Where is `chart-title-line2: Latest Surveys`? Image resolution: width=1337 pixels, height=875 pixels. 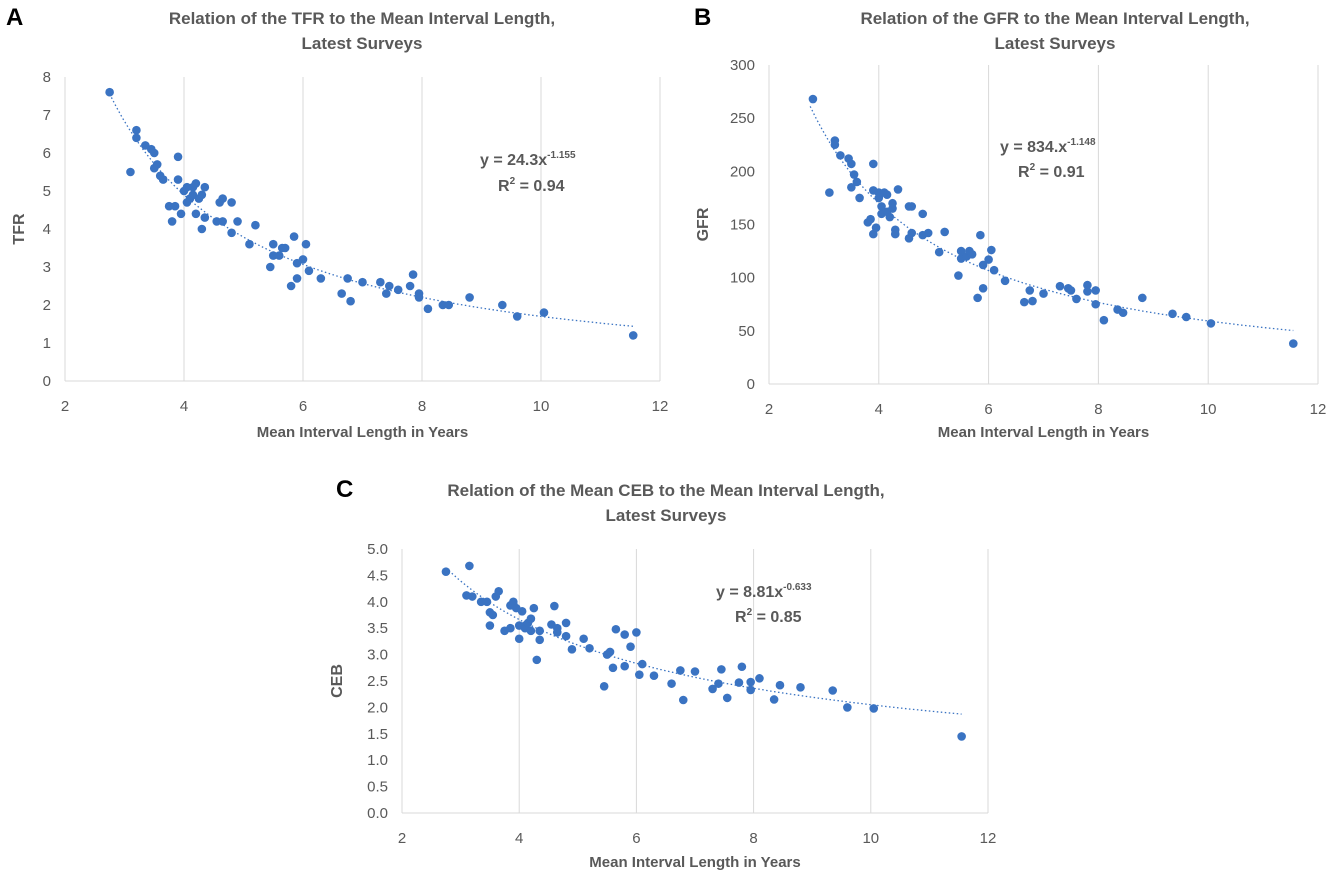
chart-title-line2: Latest Surveys is located at coordinates (362, 43).